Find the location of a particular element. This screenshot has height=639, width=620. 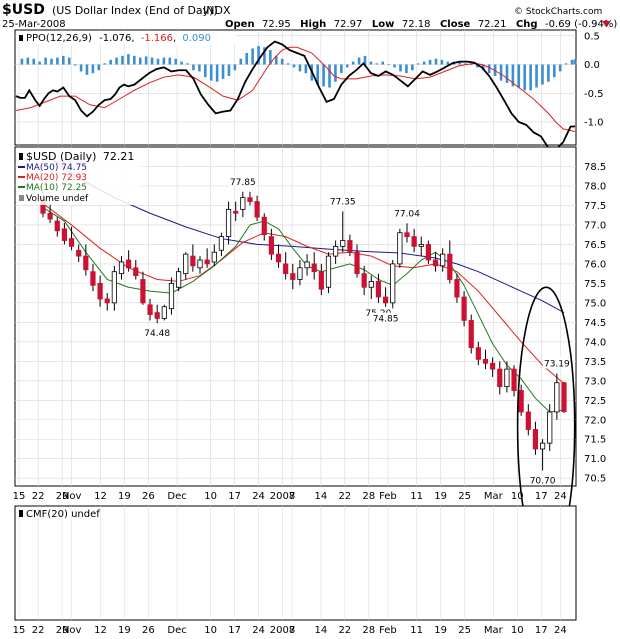

price-tick-label: 71.5 is located at coordinates (595, 440).